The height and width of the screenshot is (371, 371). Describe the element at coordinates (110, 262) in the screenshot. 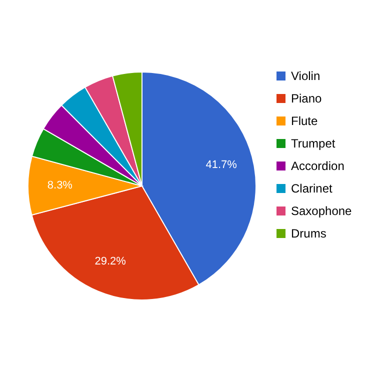

I see `data-label: 29.2%` at that location.